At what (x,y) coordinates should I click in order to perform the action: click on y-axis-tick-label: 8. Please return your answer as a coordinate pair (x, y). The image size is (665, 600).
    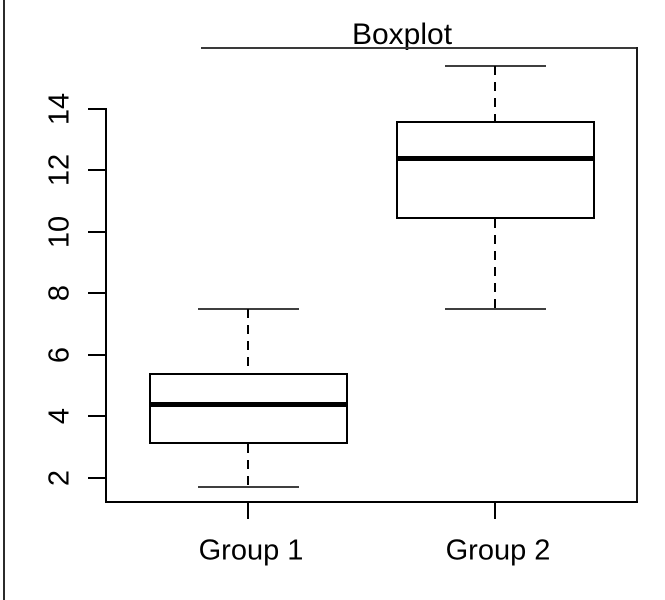
    Looking at the image, I should click on (59, 293).